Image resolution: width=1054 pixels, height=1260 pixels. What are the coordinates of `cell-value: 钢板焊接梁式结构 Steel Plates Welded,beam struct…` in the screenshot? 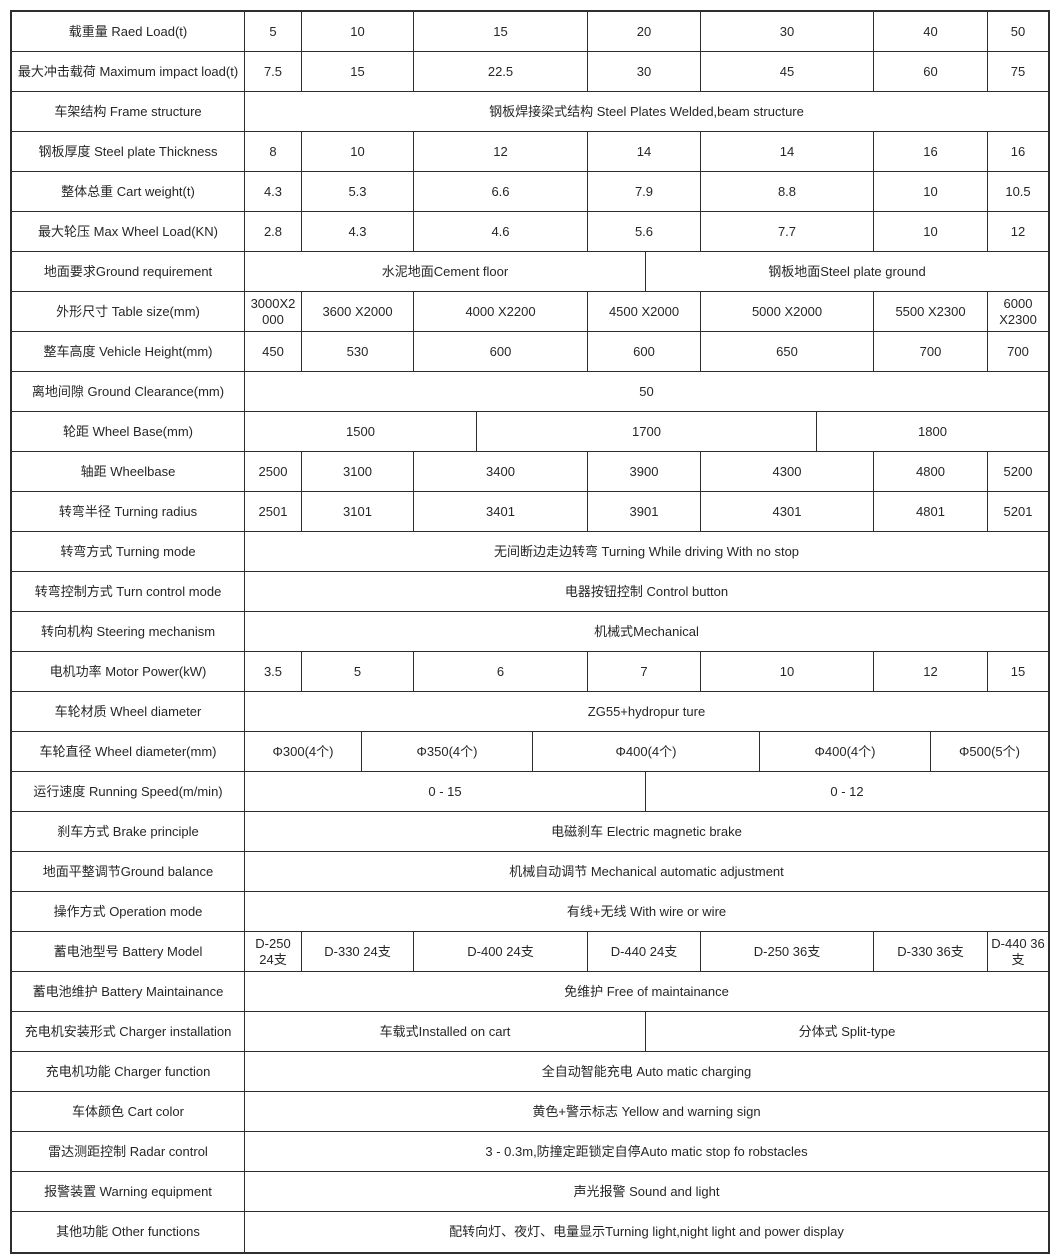 It's located at (646, 112).